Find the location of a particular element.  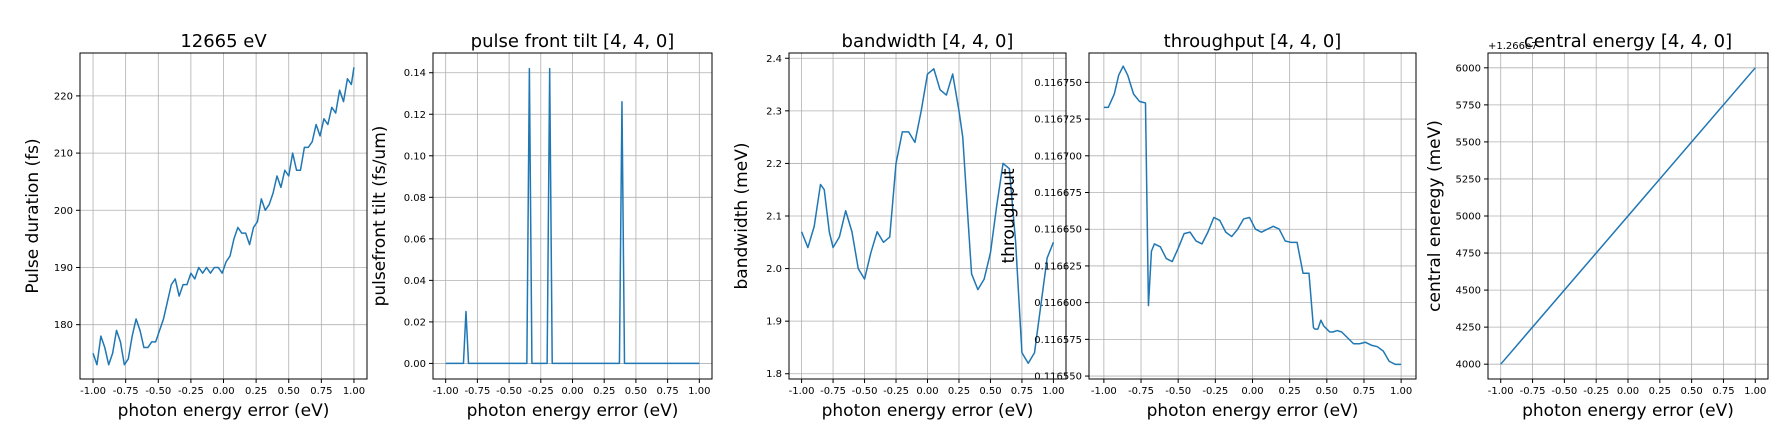

y-tick-label: 0.06 is located at coordinates (415, 239).